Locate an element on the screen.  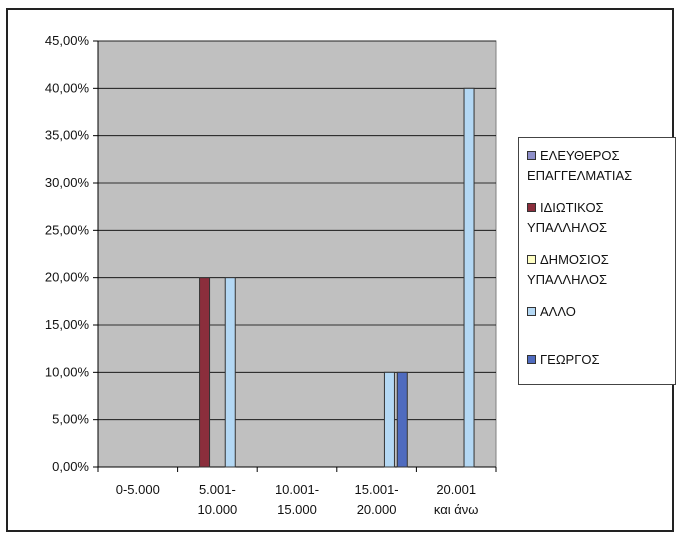
x-tick-label: και άνω is located at coordinates (456, 509).